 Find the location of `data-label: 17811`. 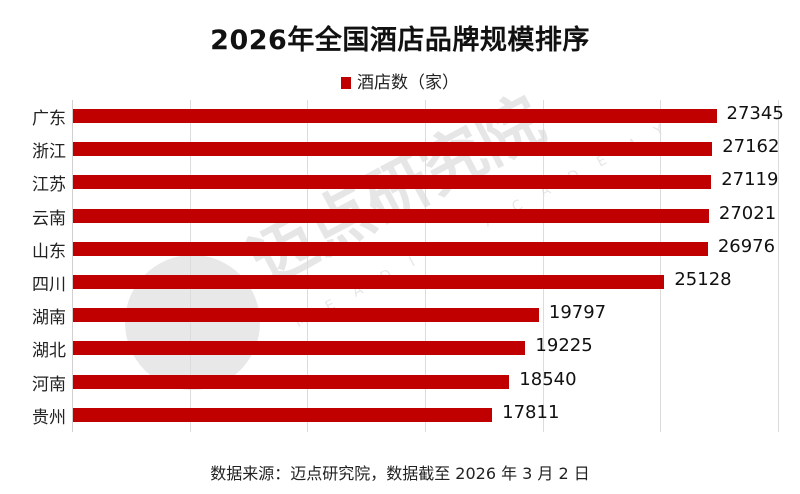

data-label: 17811 is located at coordinates (531, 412).